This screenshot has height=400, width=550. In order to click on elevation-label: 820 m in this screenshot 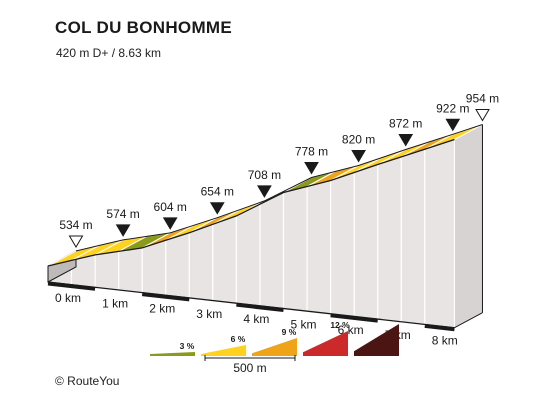, I will do `click(358, 140)`.